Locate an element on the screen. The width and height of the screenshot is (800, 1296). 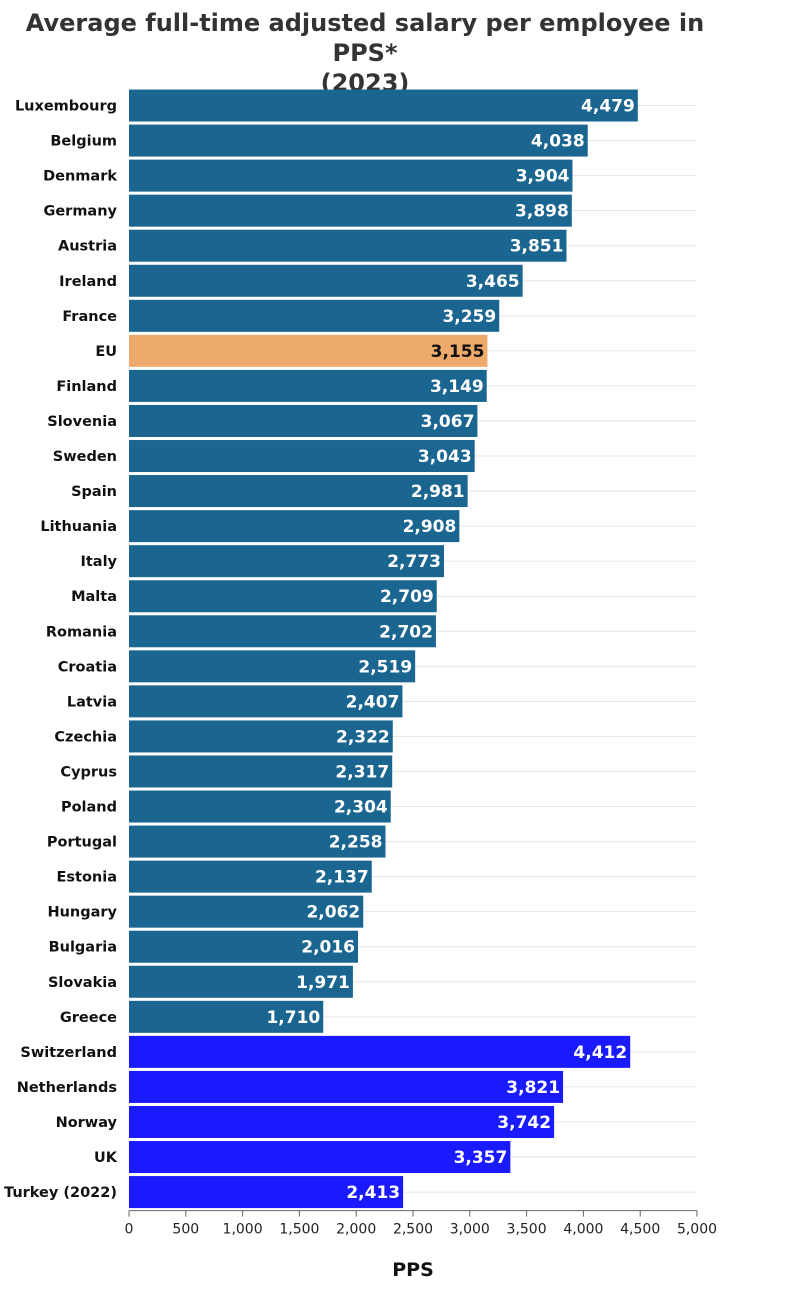
value-label-italy: 2,773 is located at coordinates (414, 562).